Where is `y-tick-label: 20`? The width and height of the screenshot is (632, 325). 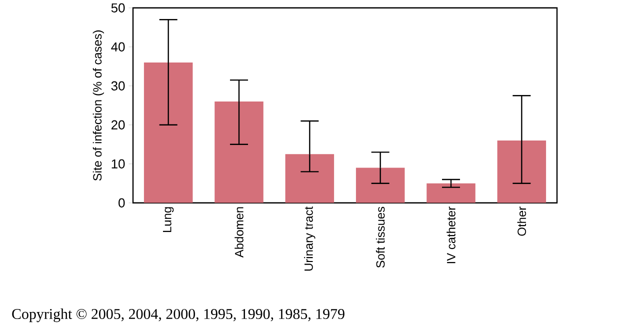 y-tick-label: 20 is located at coordinates (118, 125).